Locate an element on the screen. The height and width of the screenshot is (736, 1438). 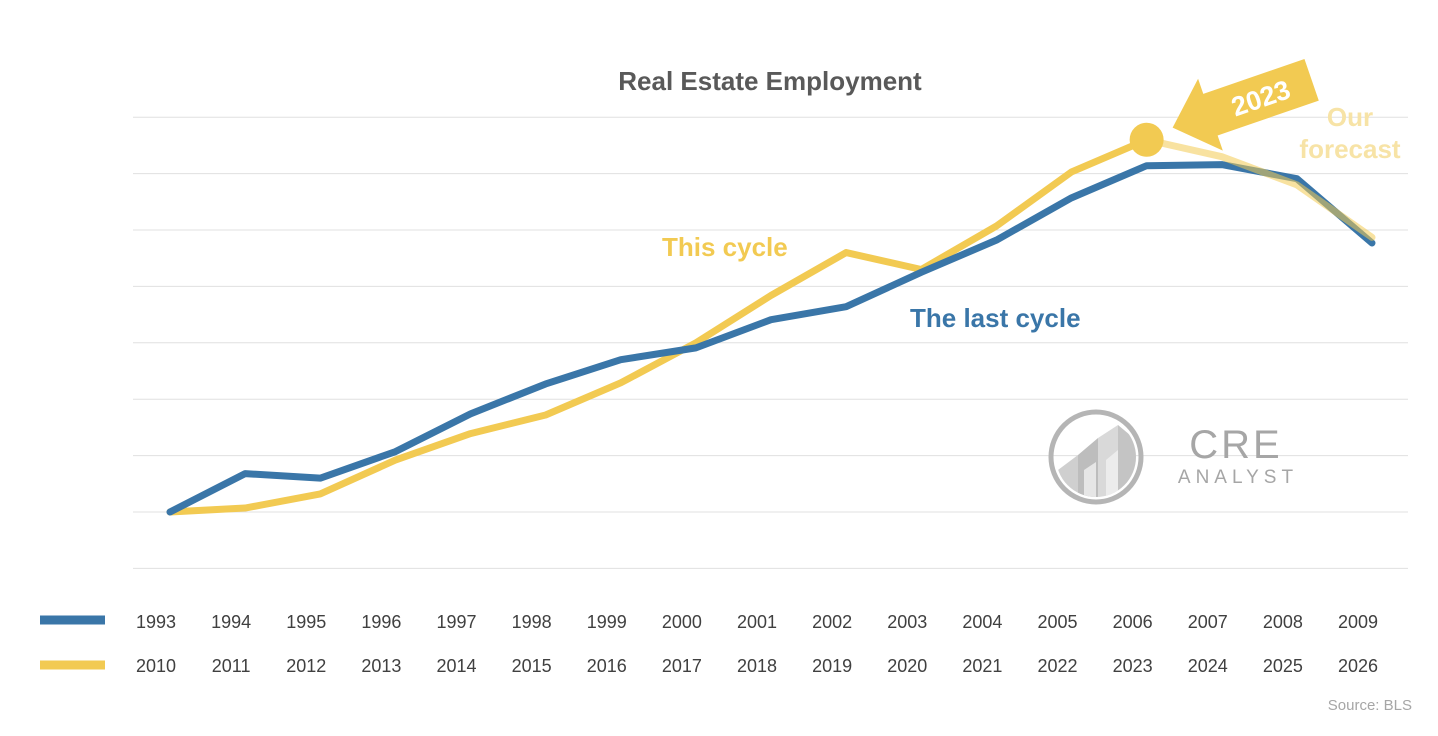
x-tick-label: 1999 is located at coordinates (607, 622).